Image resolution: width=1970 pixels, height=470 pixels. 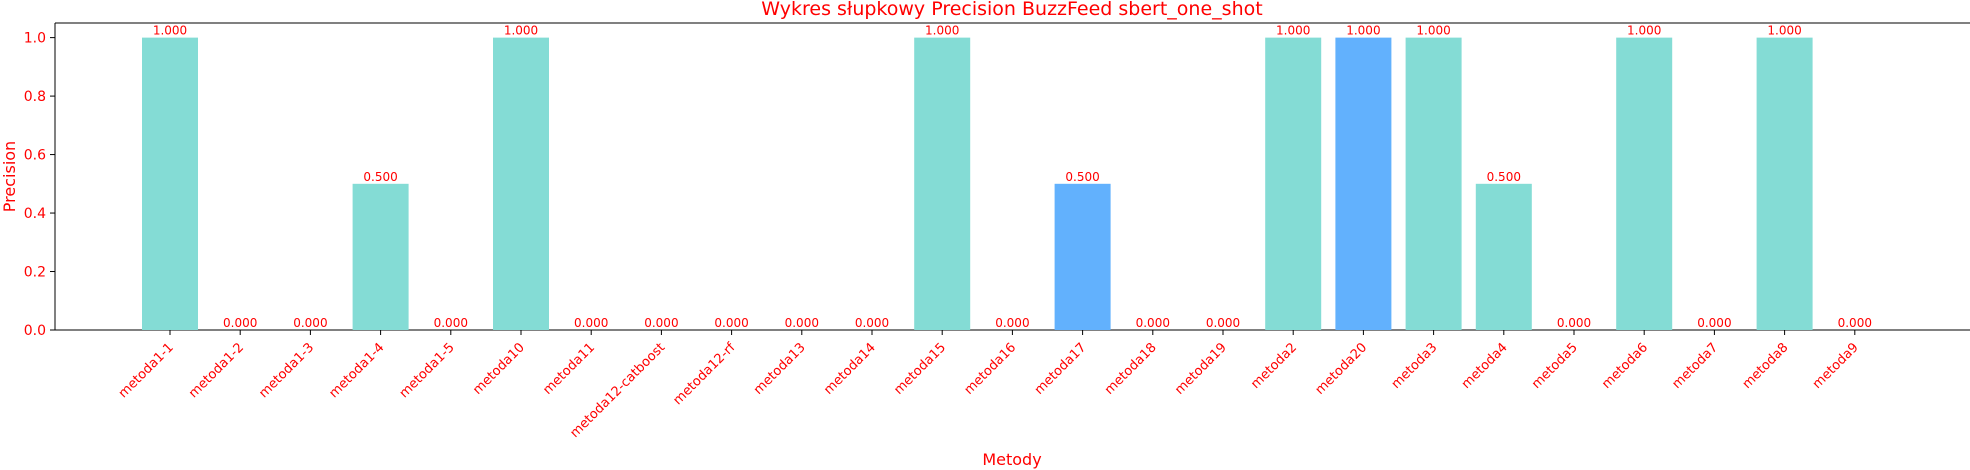 I want to click on value-label-metoda2: 1.000, so click(x=1293, y=31).